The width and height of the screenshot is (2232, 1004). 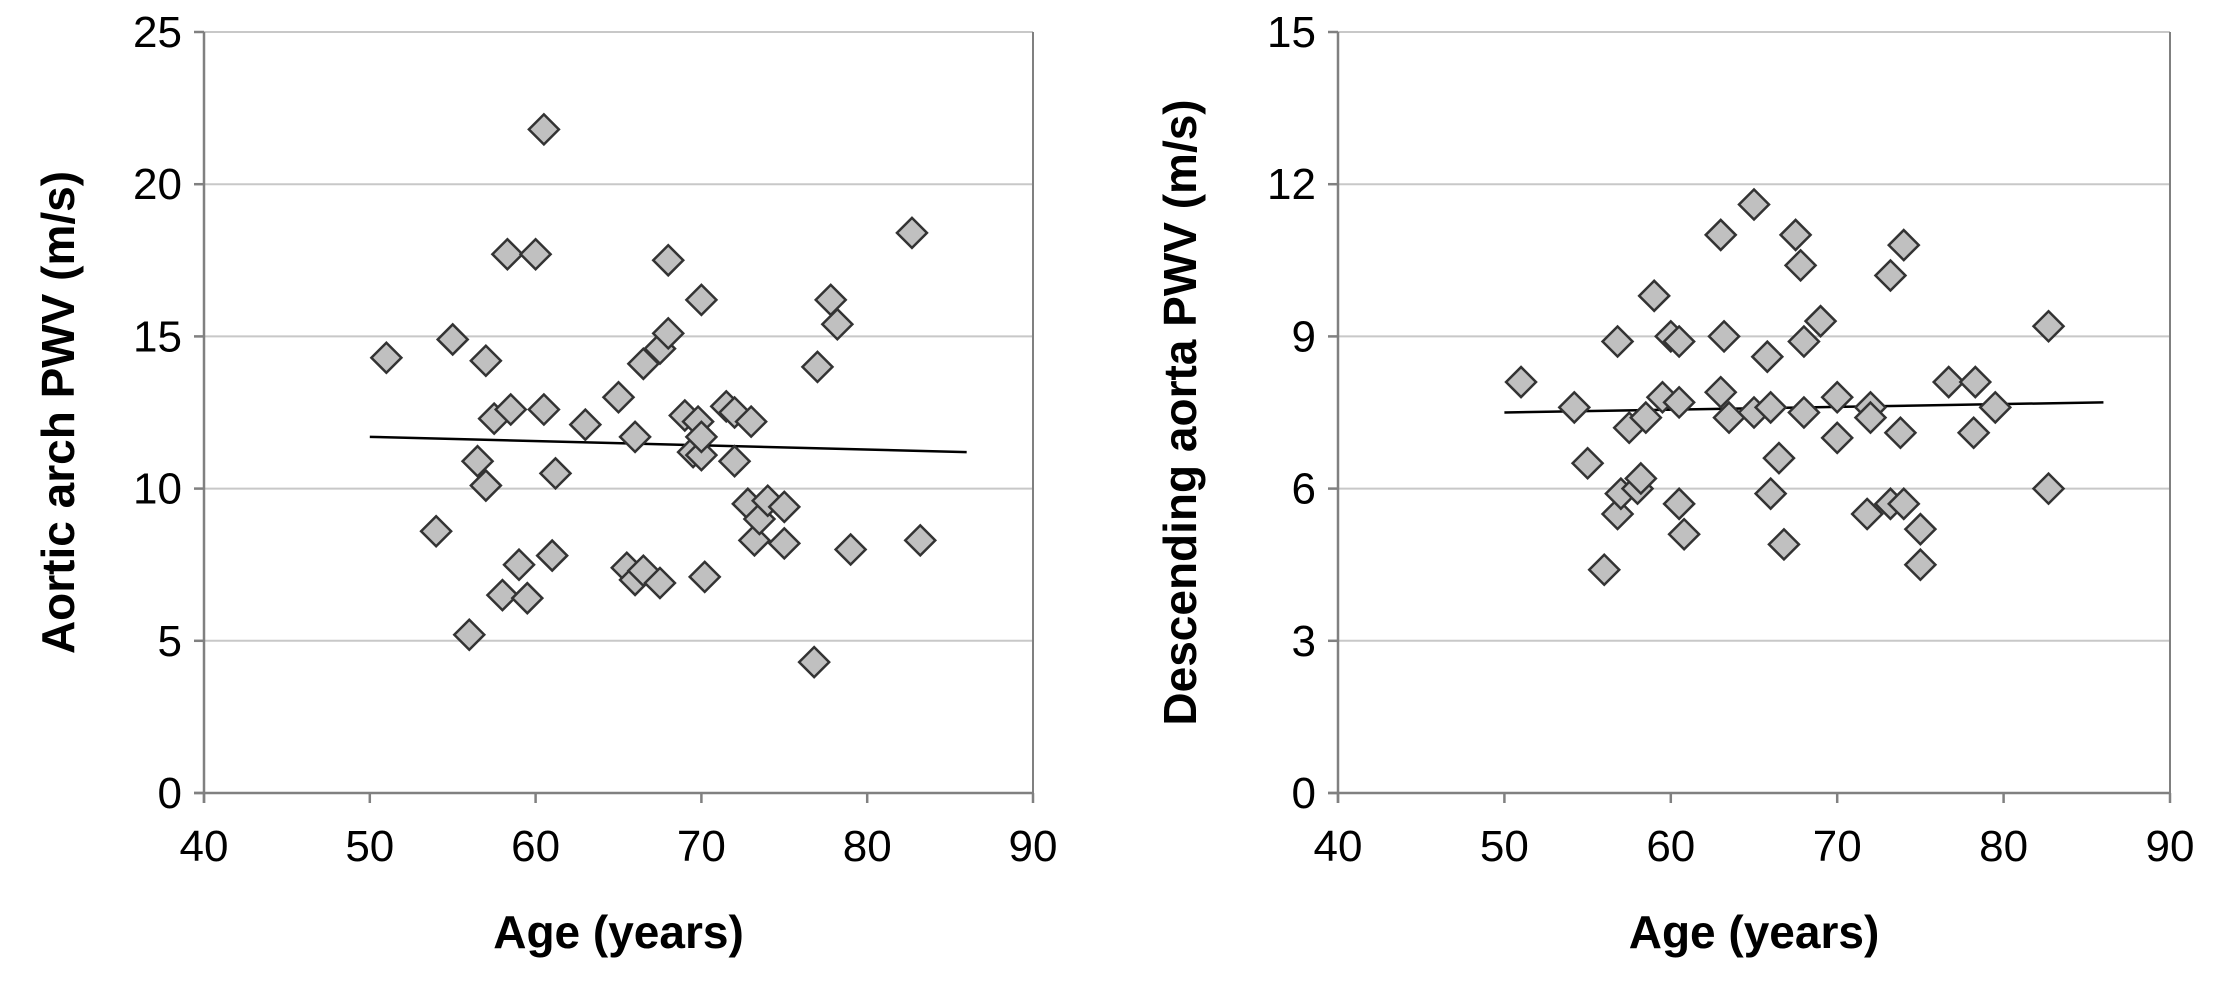 What do you see at coordinates (1291, 32) in the screenshot?
I see `y-tick-label-15: 15` at bounding box center [1291, 32].